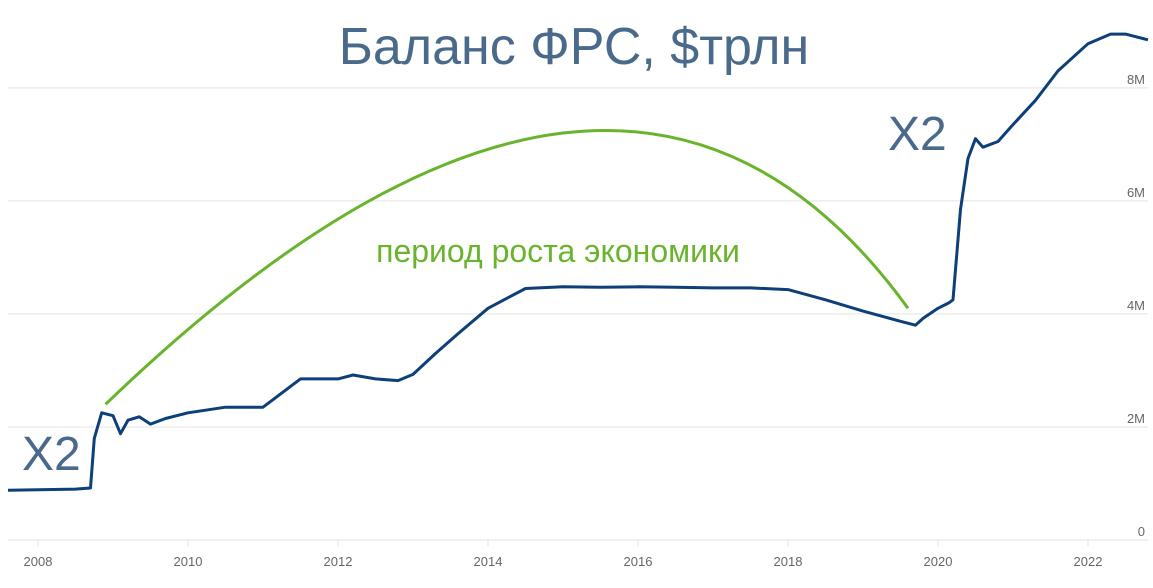 The image size is (1153, 588). I want to click on y-tick-label: 8M, so click(1136, 79).